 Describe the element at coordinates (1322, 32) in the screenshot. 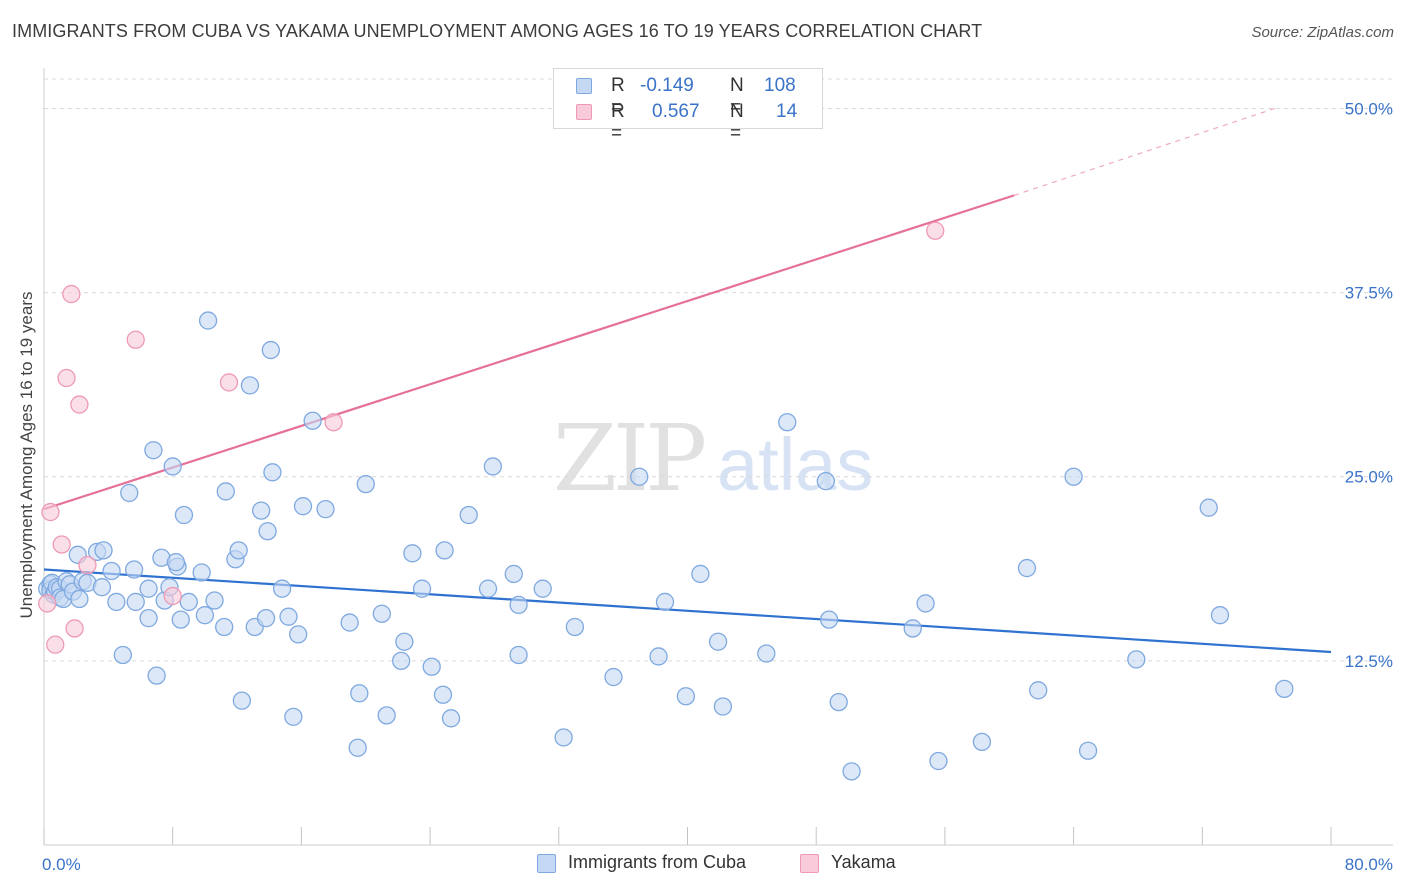

I see `source-label: Source: ZipAtlas.com` at that location.